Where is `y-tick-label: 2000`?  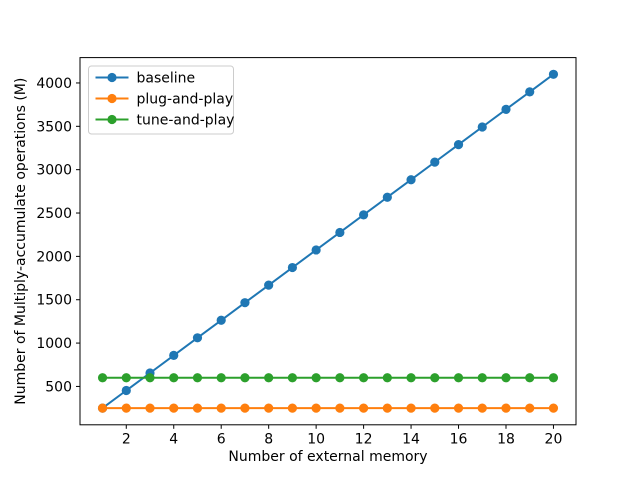 y-tick-label: 2000 is located at coordinates (54, 257).